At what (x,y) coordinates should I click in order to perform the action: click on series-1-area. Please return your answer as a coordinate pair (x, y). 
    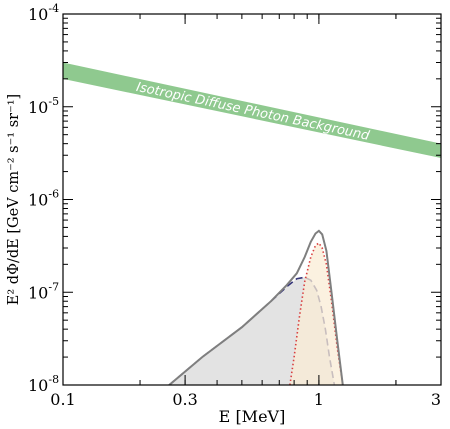
    Looking at the image, I should click on (252, 331).